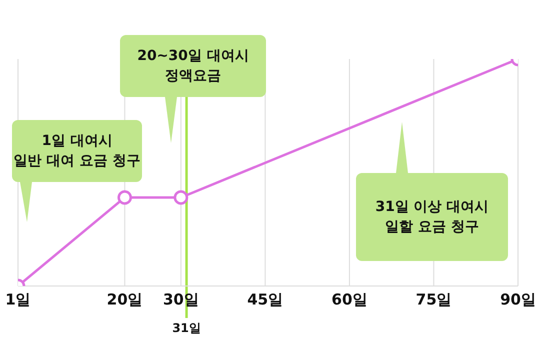  Describe the element at coordinates (186, 328) in the screenshot. I see `ref-line-label: 31일` at that location.